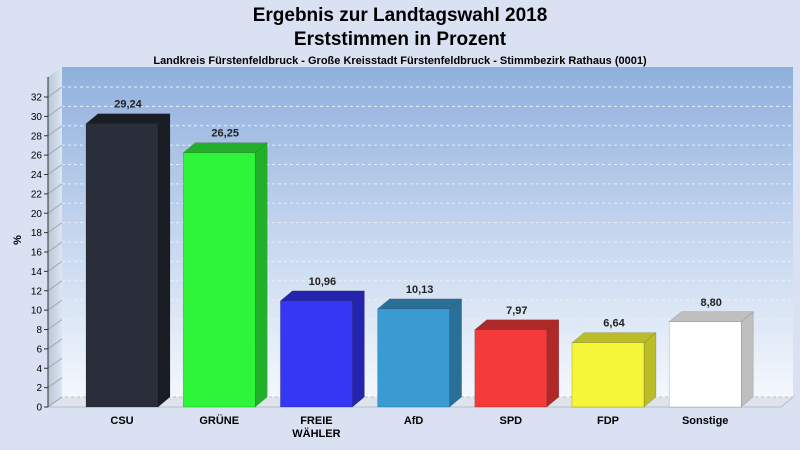 This screenshot has width=800, height=450. I want to click on plot-left-wall, so click(55, 237).